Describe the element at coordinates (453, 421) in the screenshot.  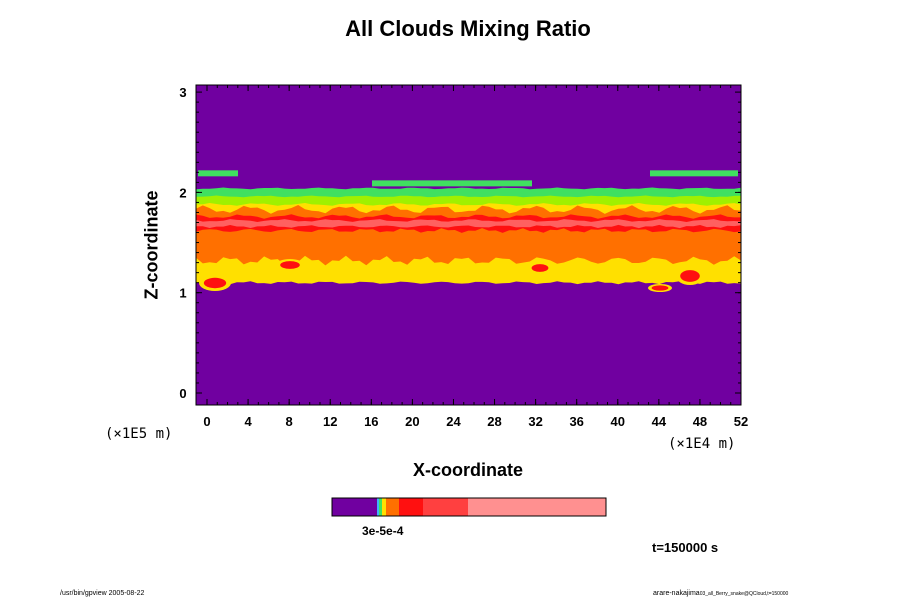
I see `x-tick-label: 24` at that location.